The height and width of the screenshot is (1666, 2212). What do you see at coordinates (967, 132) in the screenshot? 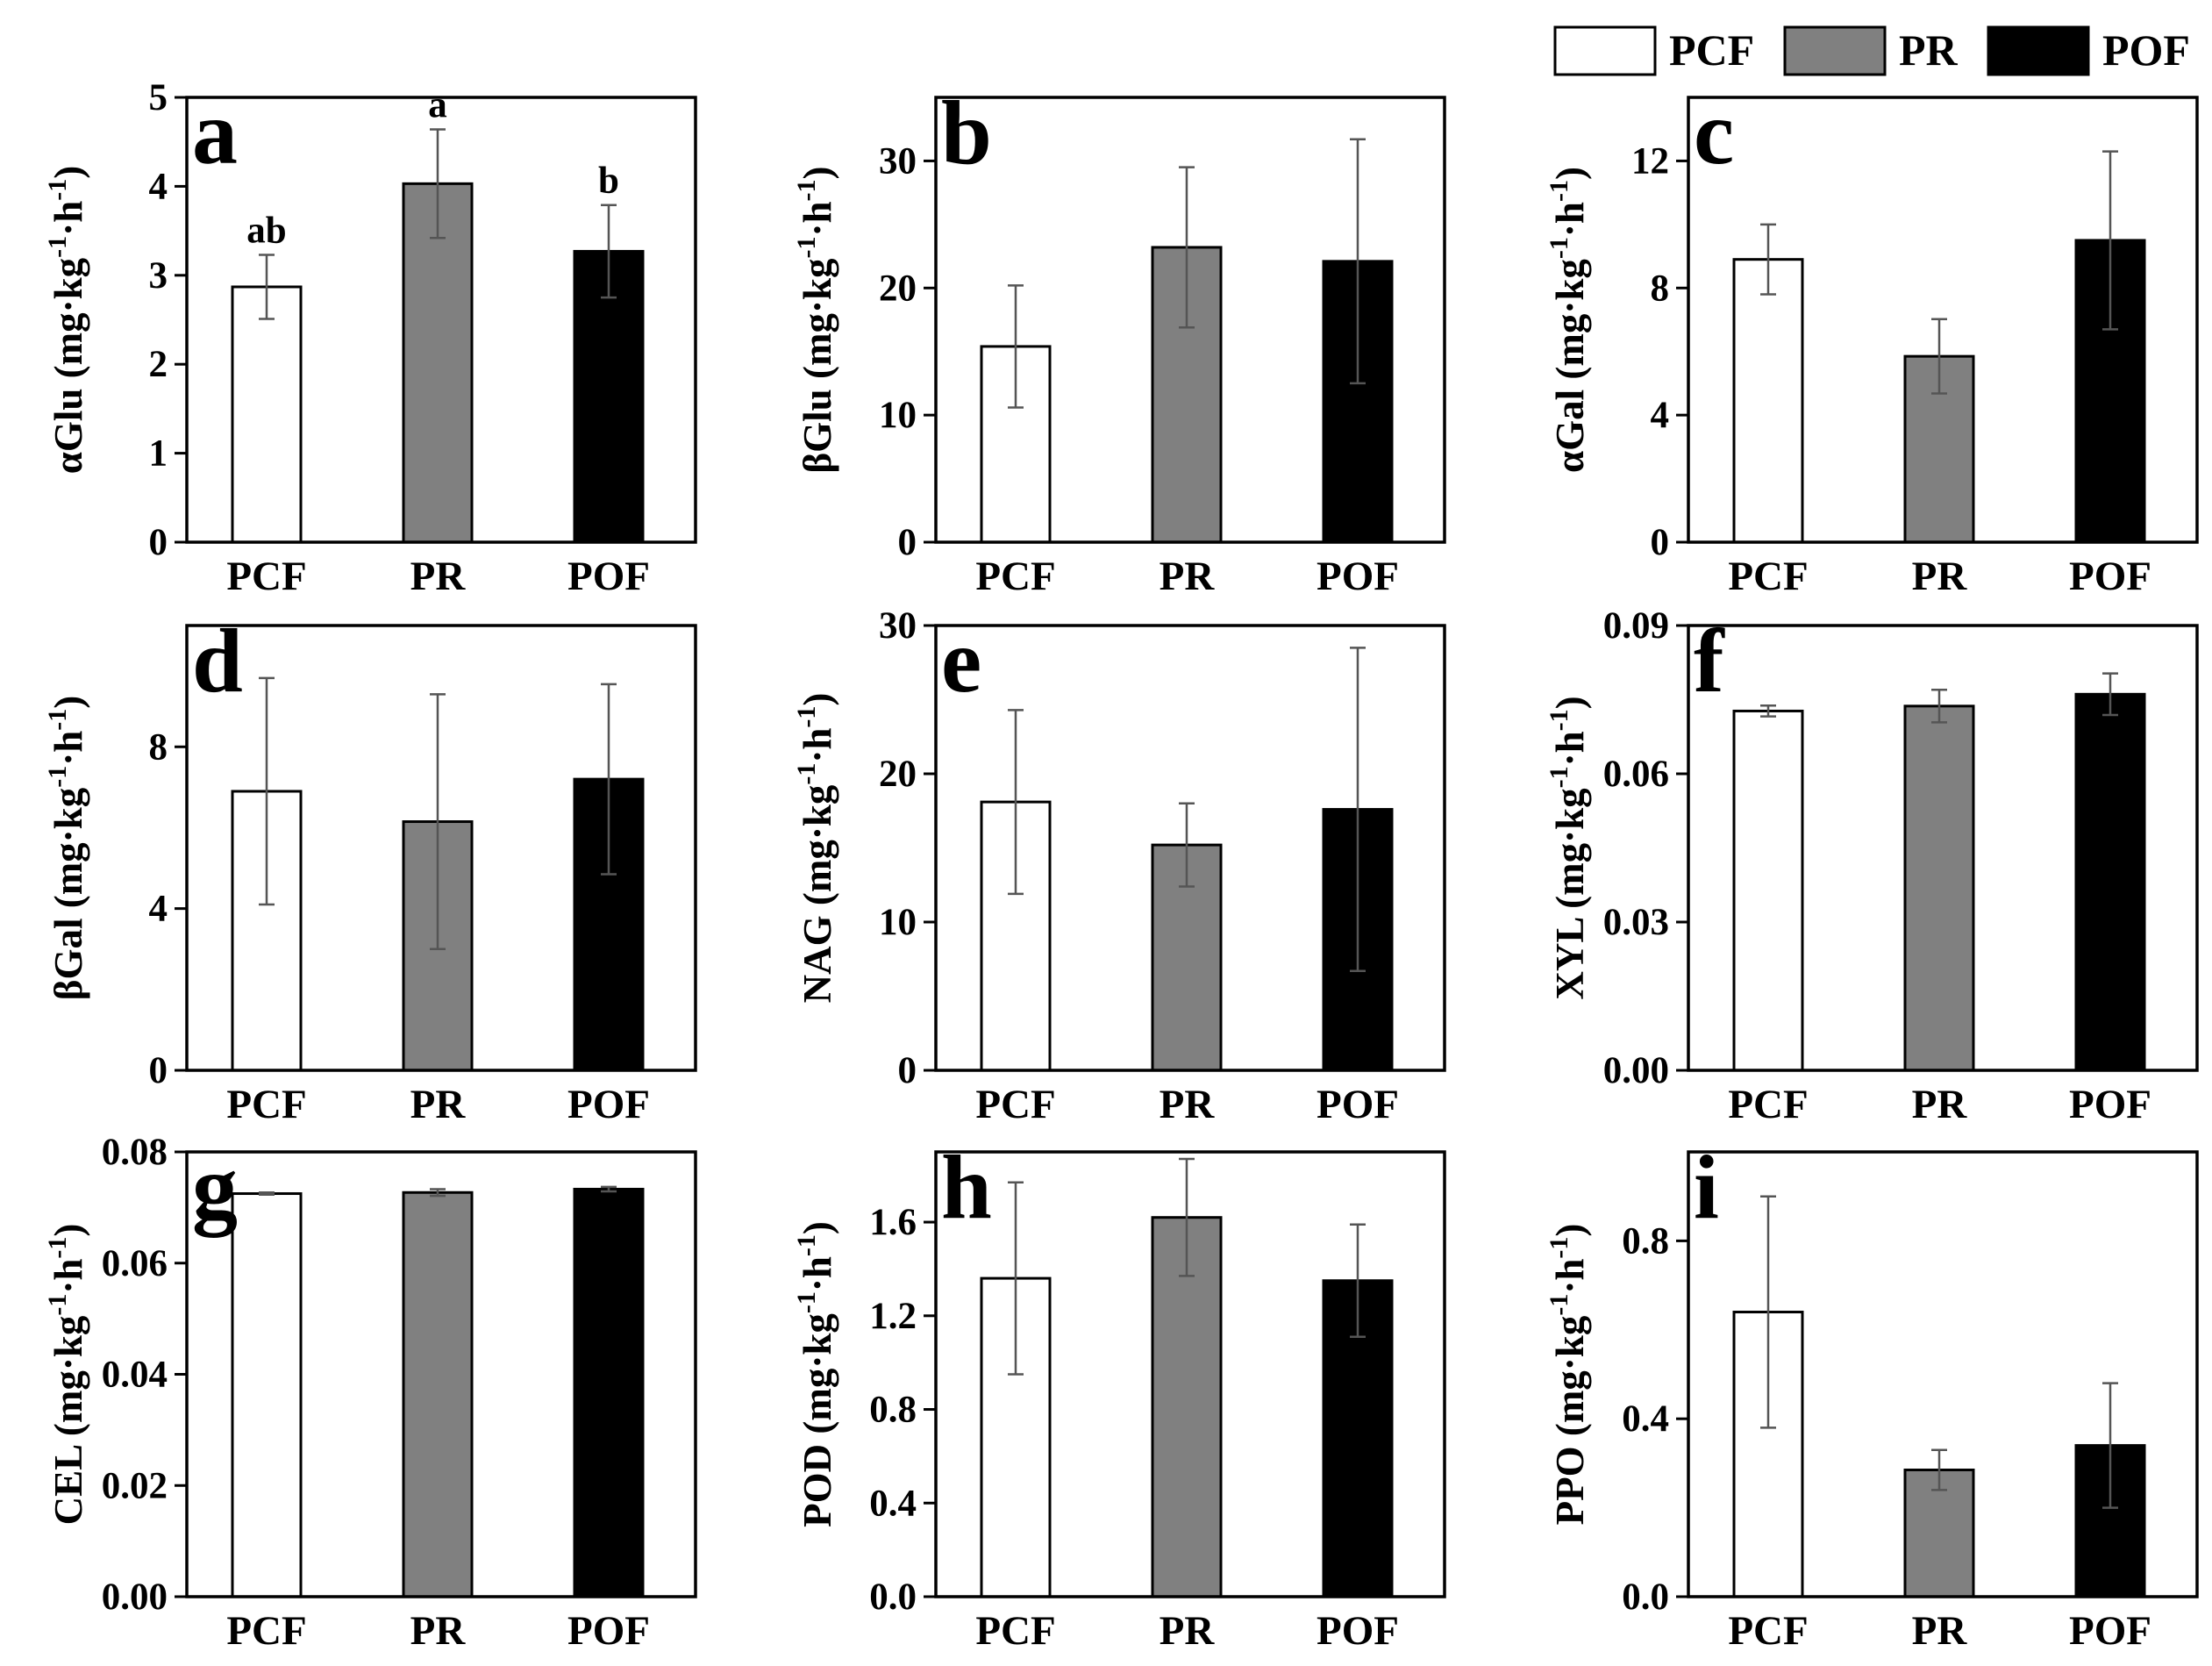
I see `panel-letter-b: b` at bounding box center [967, 132].